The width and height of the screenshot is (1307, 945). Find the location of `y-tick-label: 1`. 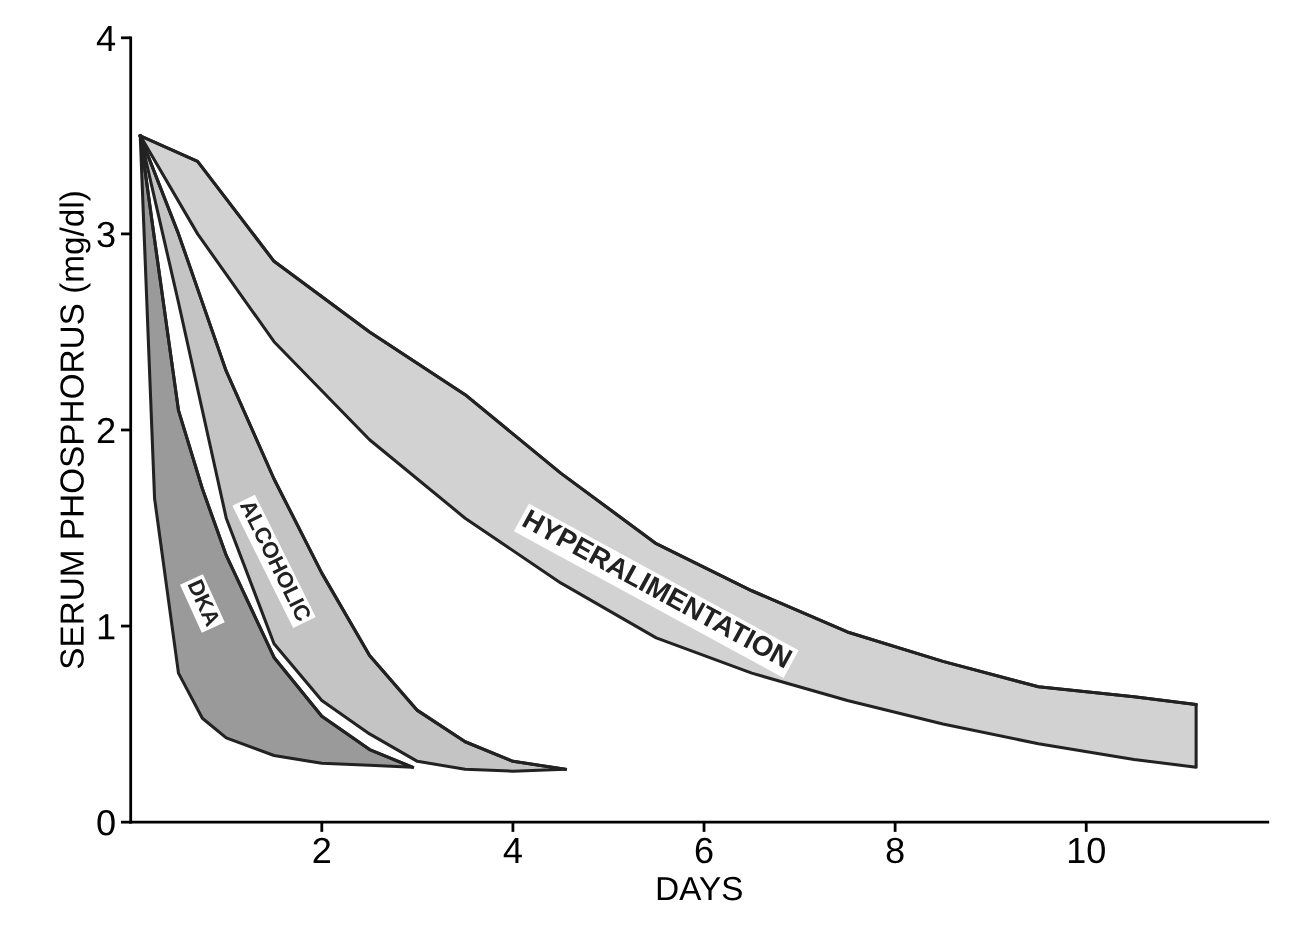

y-tick-label: 1 is located at coordinates (106, 627).